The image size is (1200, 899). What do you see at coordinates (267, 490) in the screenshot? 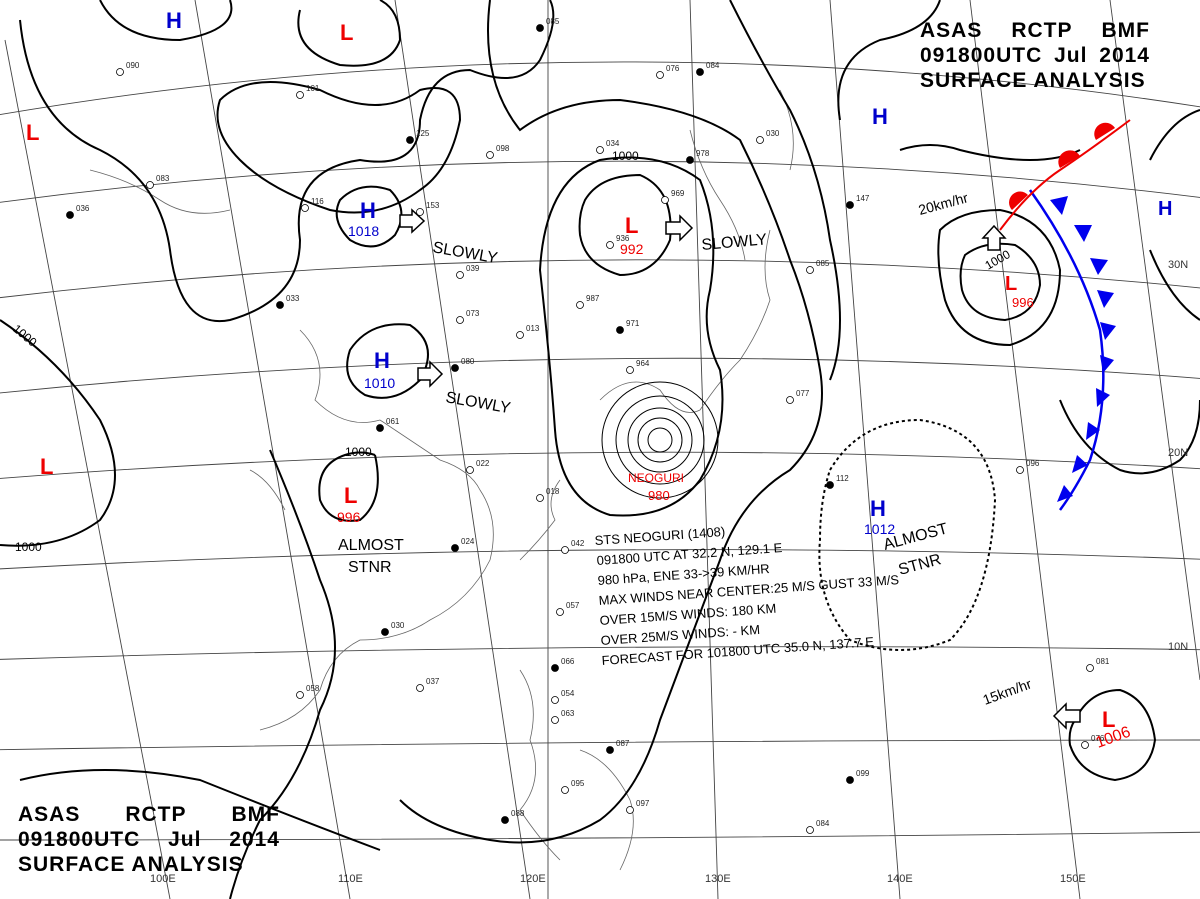
I see `hainan-coast` at bounding box center [267, 490].